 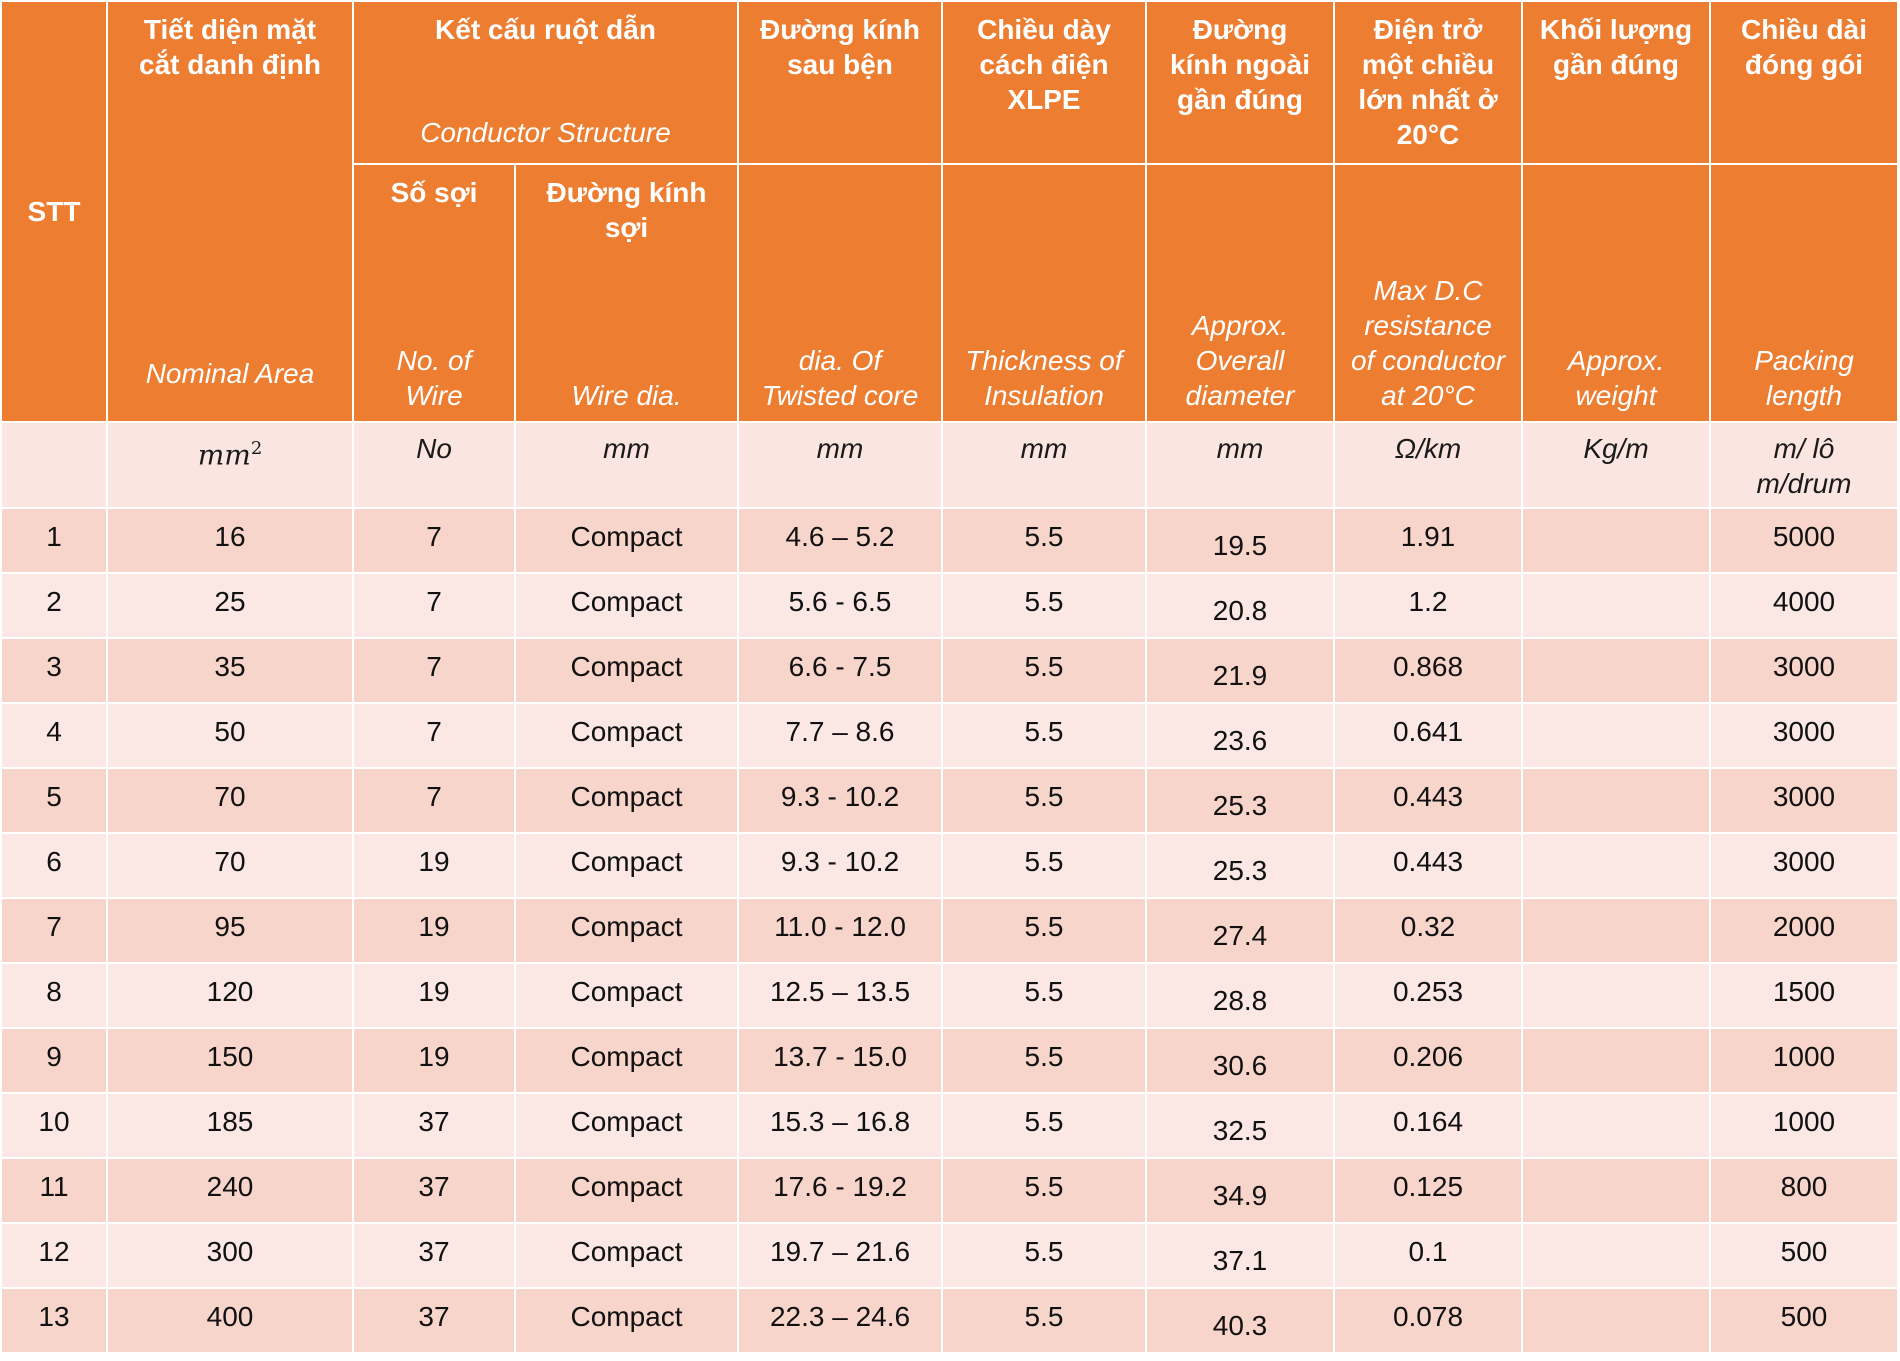 I want to click on cell-stt: 5, so click(x=54, y=800).